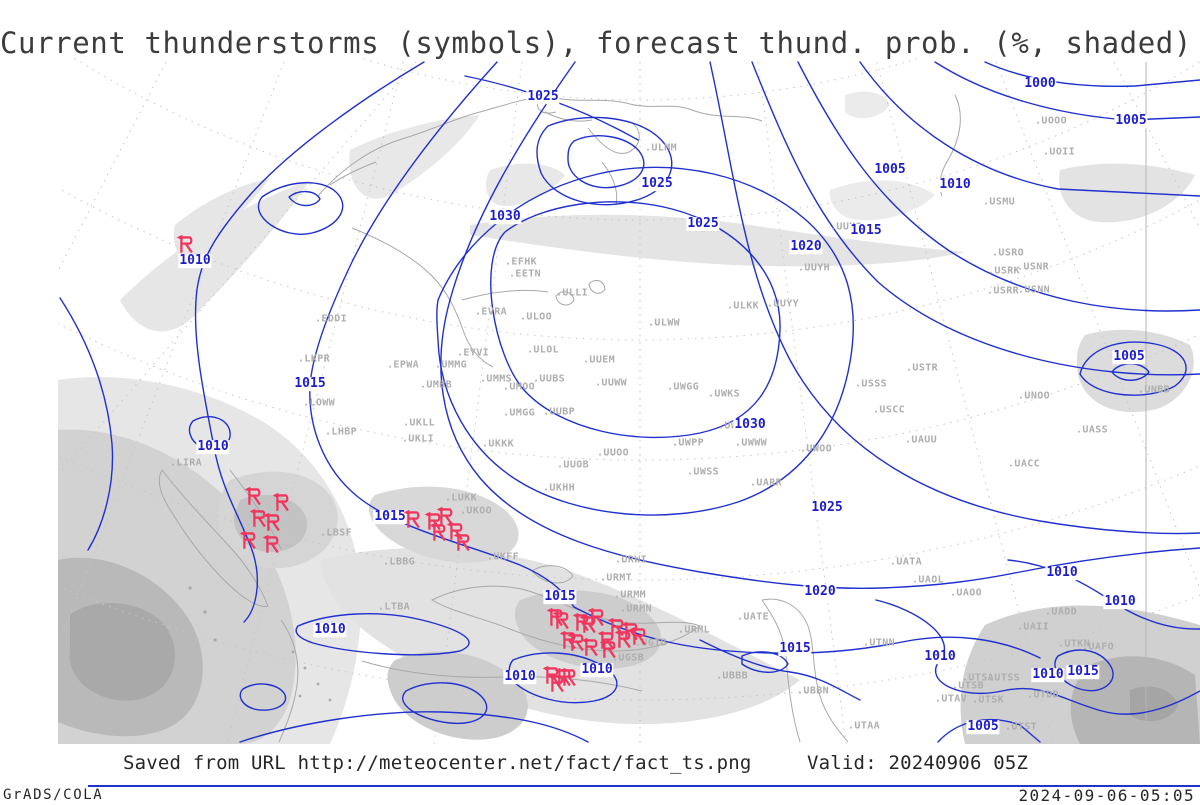 Image resolution: width=1200 pixels, height=805 pixels. What do you see at coordinates (1106, 795) in the screenshot?
I see `generation-timestamp: 2024-09-06-05:05` at bounding box center [1106, 795].